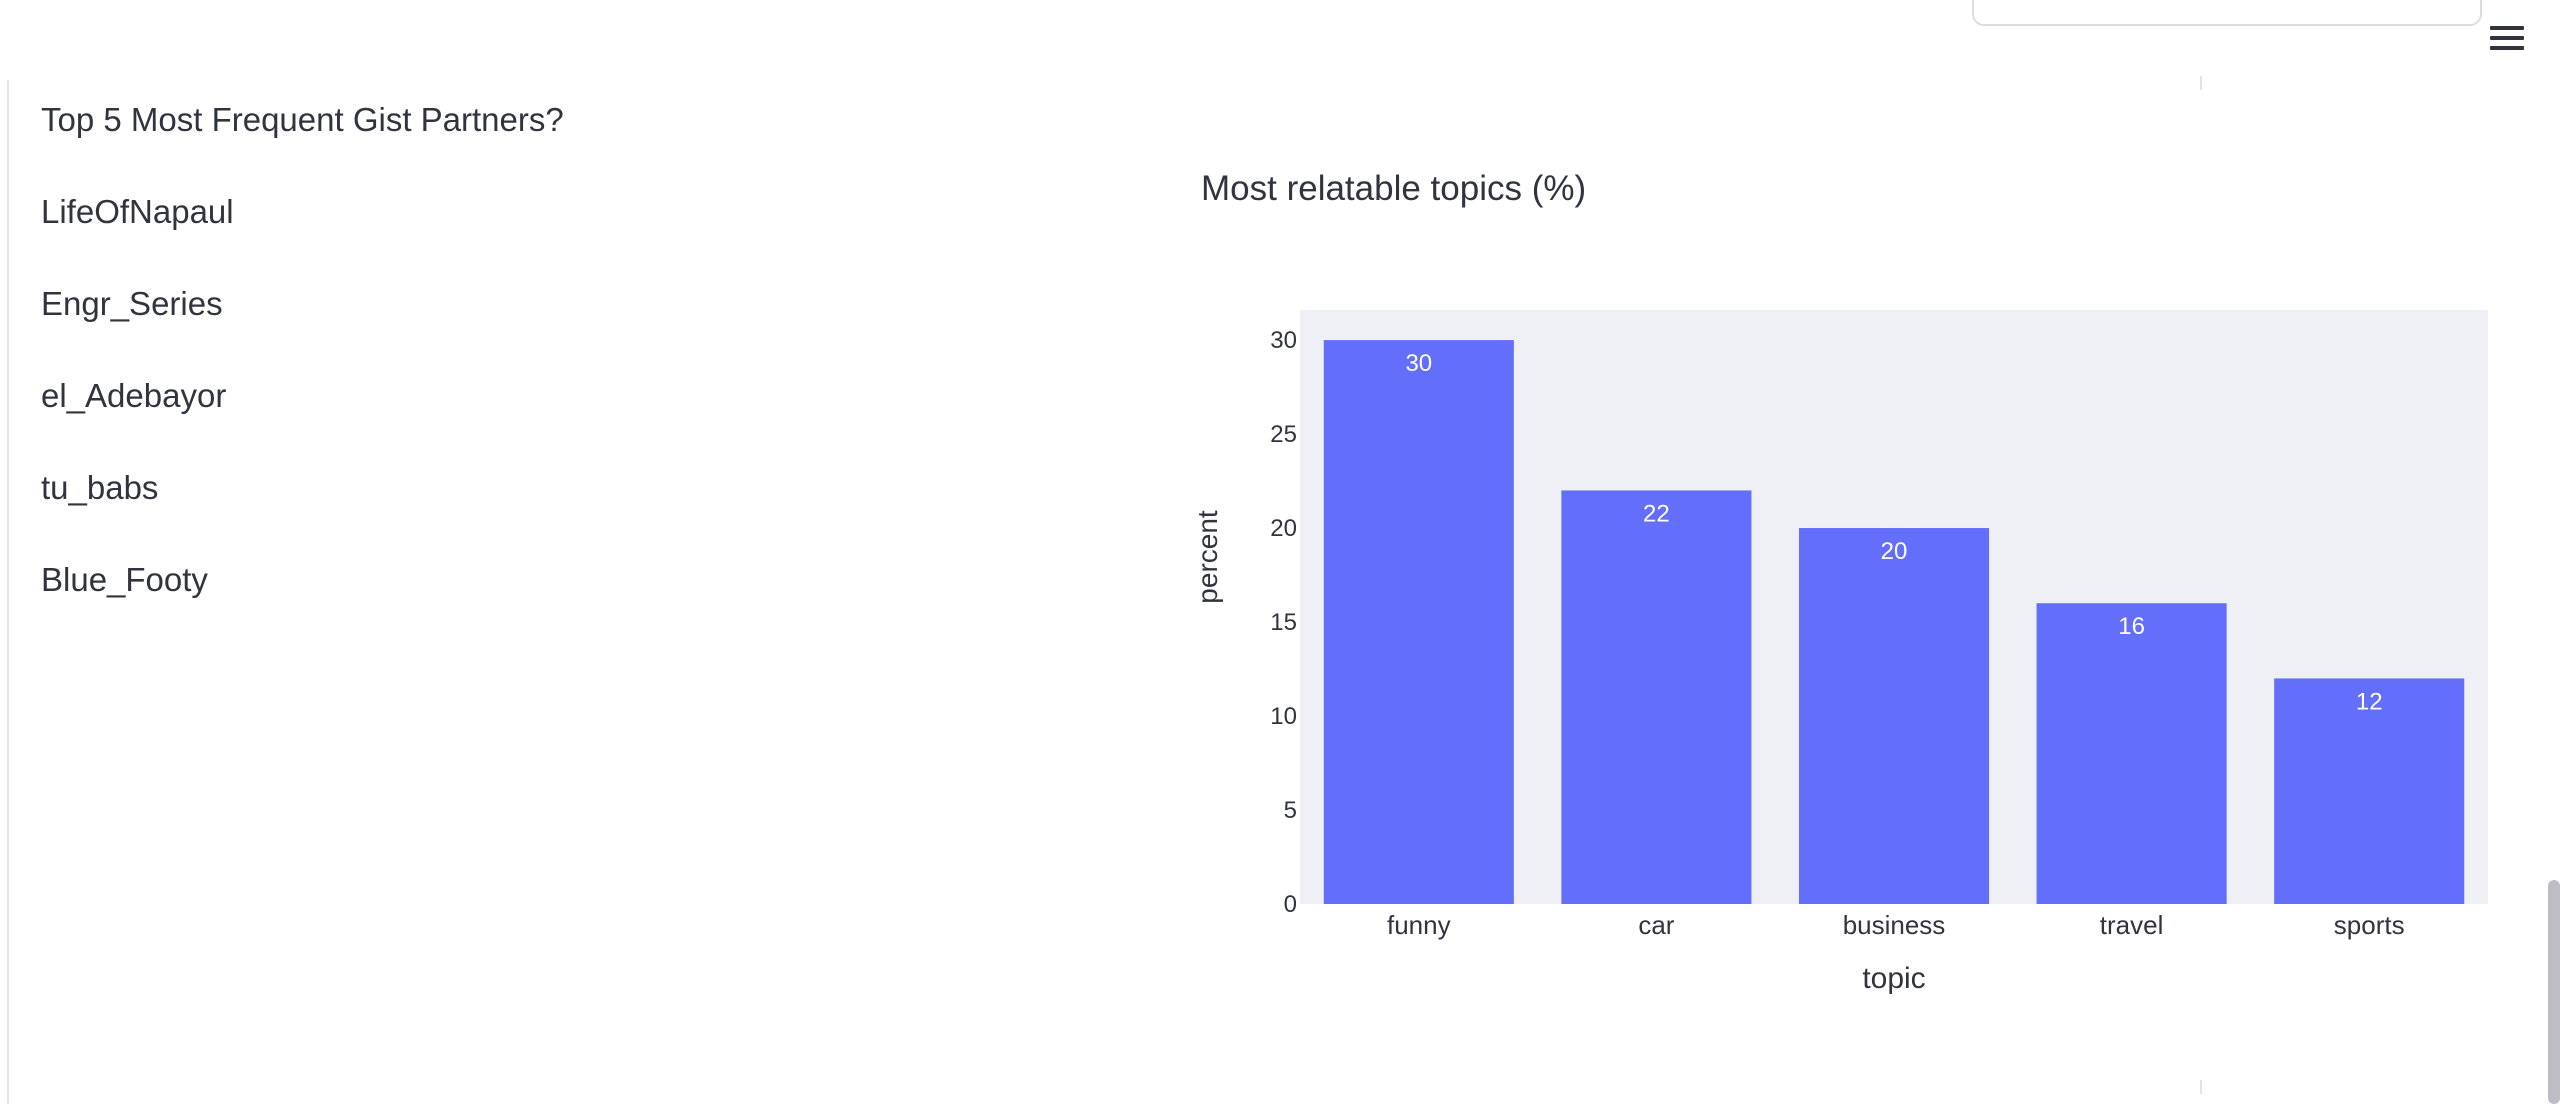  I want to click on hamburger-menu-icon, so click(2504, 40).